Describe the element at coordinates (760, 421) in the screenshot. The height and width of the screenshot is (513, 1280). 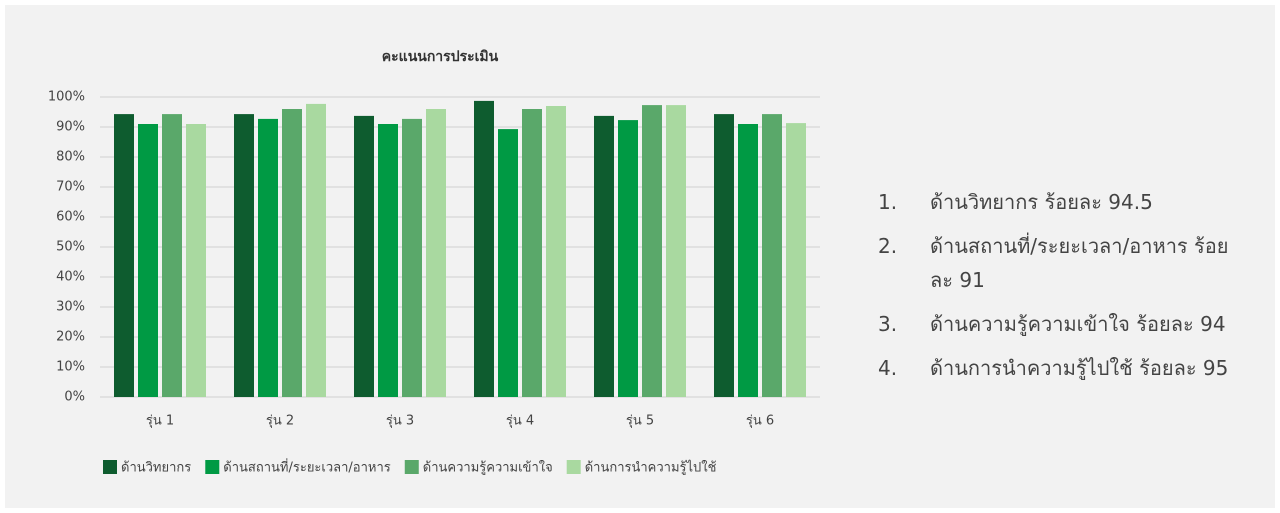
I see `x-tick-label: รุ่น 6` at that location.